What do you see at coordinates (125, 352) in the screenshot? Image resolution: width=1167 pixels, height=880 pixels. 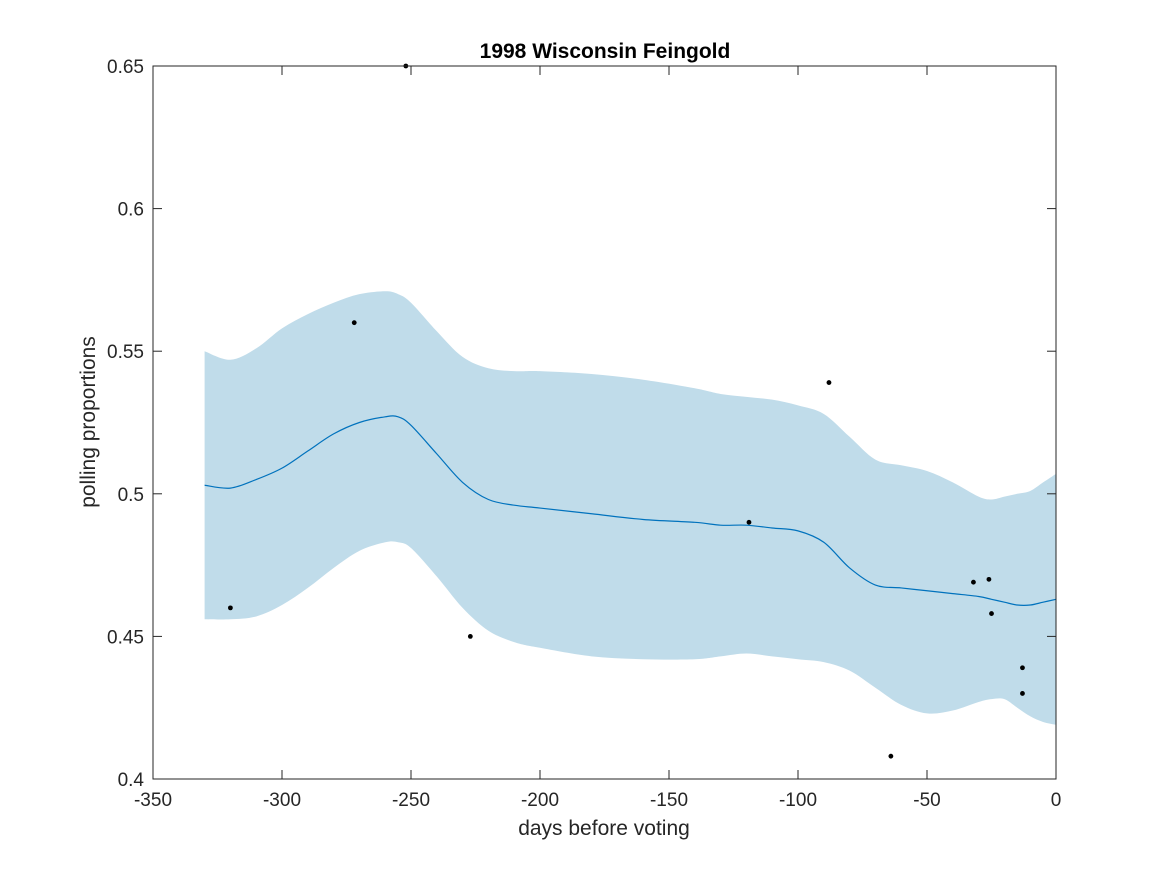 I see `y-tick-label: 0.55` at bounding box center [125, 352].